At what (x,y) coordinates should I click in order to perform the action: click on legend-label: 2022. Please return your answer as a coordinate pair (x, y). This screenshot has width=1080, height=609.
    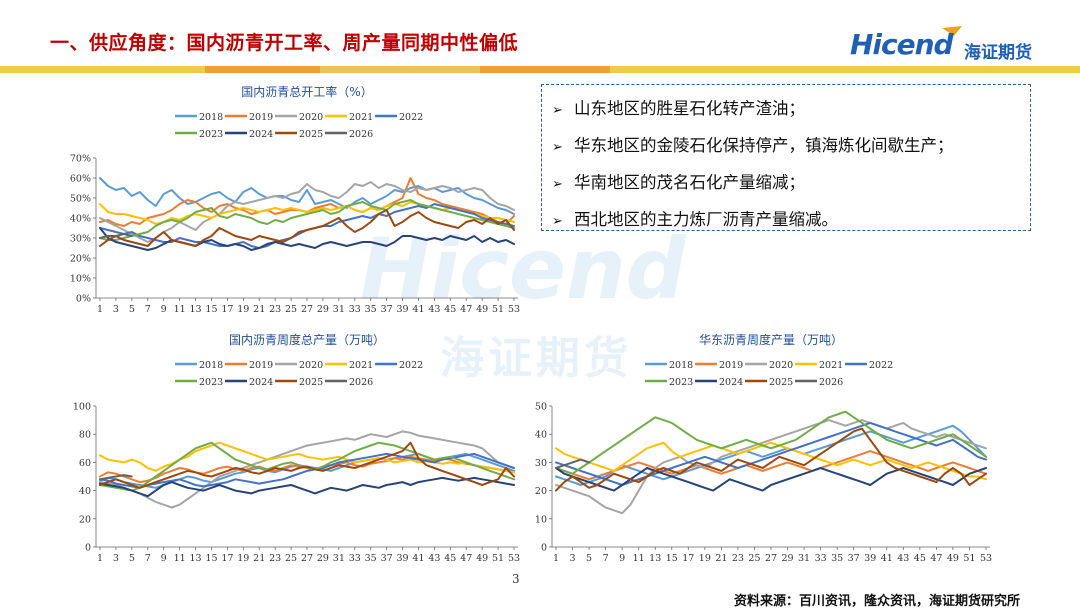
    Looking at the image, I should click on (881, 365).